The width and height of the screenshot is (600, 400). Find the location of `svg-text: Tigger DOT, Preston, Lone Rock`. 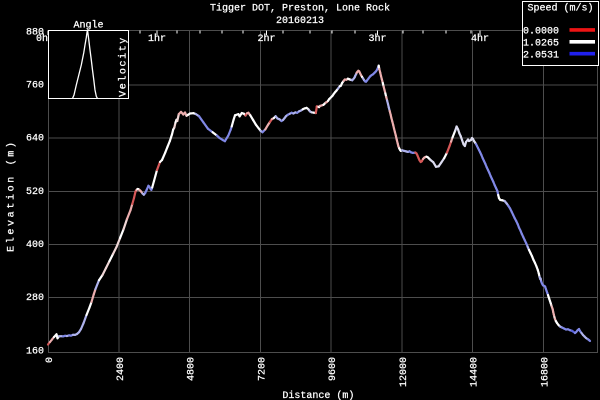

svg-text: Tigger DOT, Preston, Lone Rock is located at coordinates (300, 9).